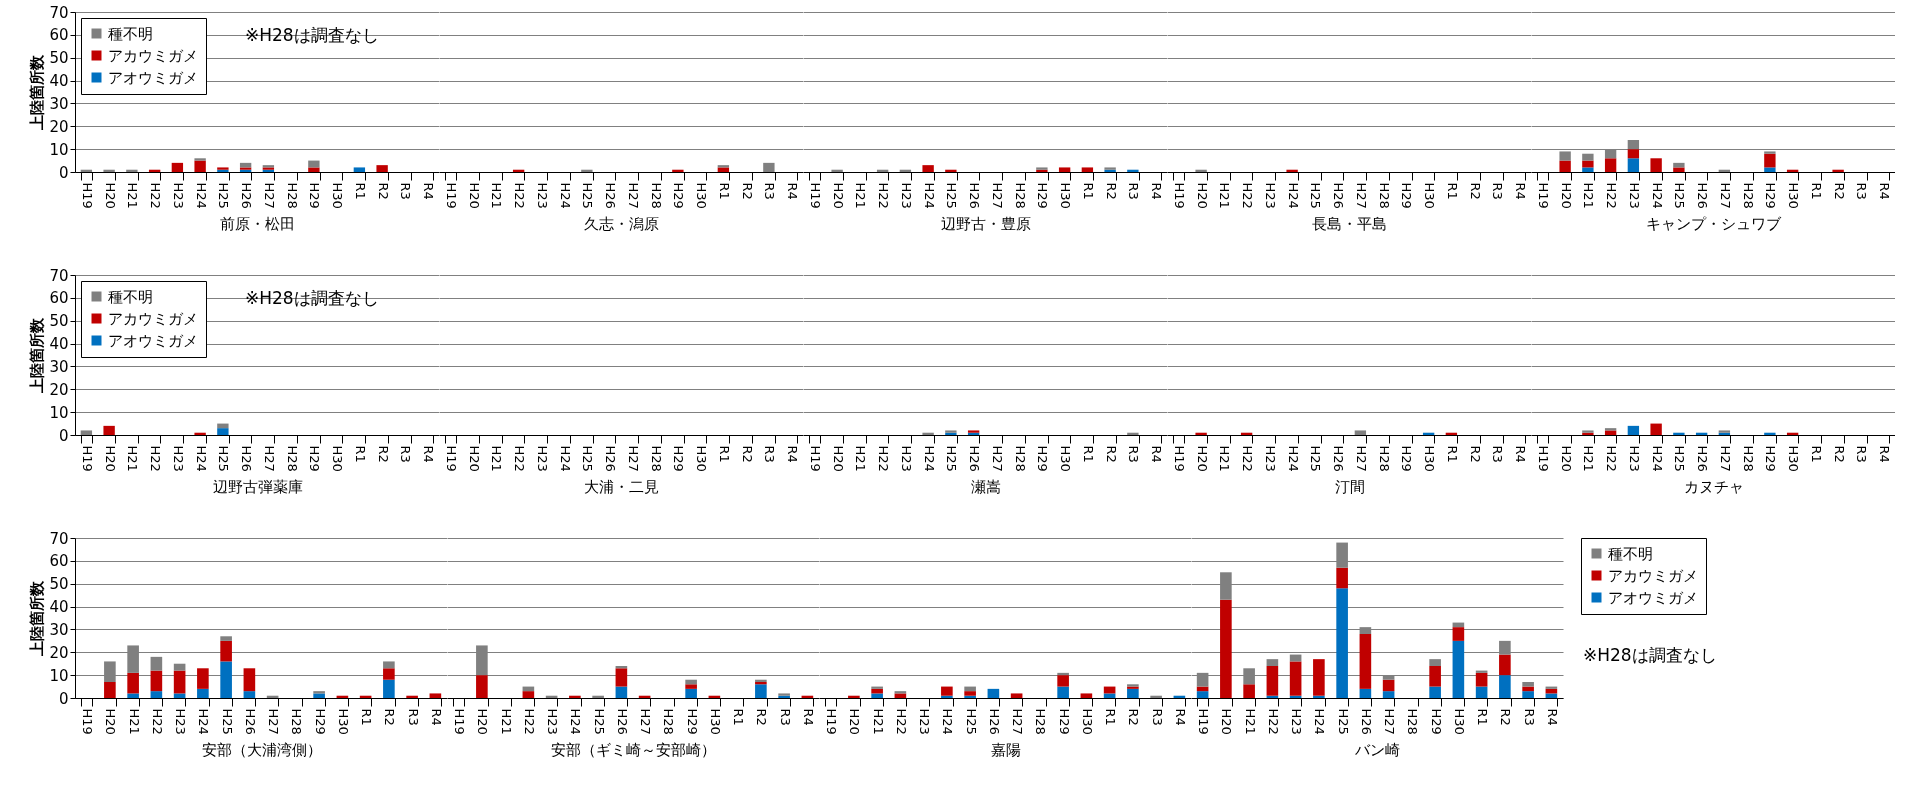  What do you see at coordinates (1349, 486) in the screenshot?
I see `x-axis-title: 汀間` at bounding box center [1349, 486].